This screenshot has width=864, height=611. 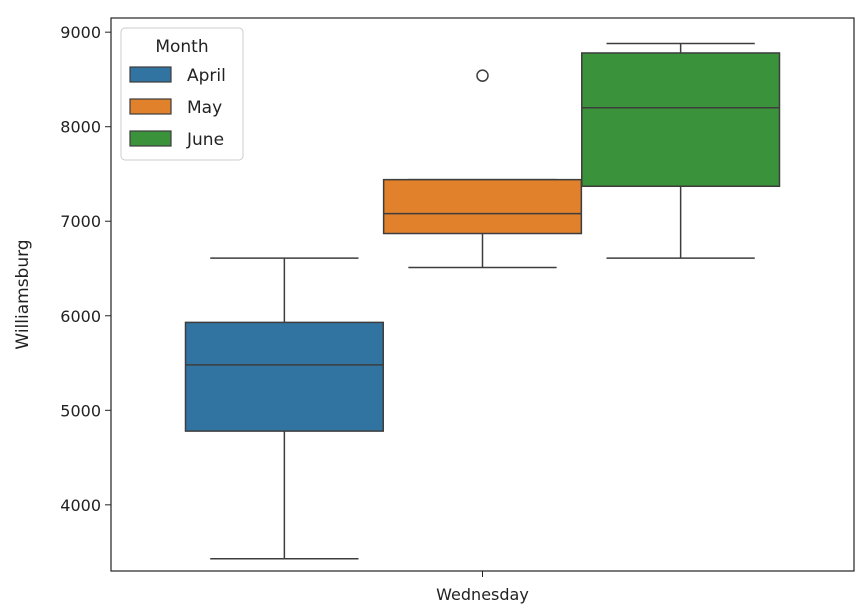 What do you see at coordinates (150, 106) in the screenshot?
I see `legend-swatch-may` at bounding box center [150, 106].